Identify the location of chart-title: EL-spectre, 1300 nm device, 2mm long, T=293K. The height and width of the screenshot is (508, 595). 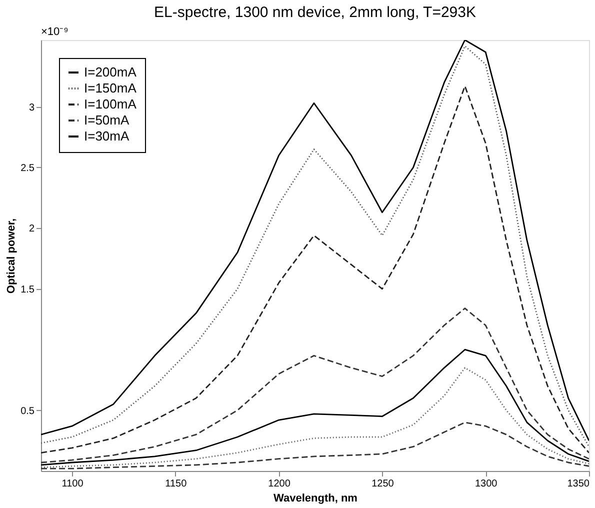
(315, 12).